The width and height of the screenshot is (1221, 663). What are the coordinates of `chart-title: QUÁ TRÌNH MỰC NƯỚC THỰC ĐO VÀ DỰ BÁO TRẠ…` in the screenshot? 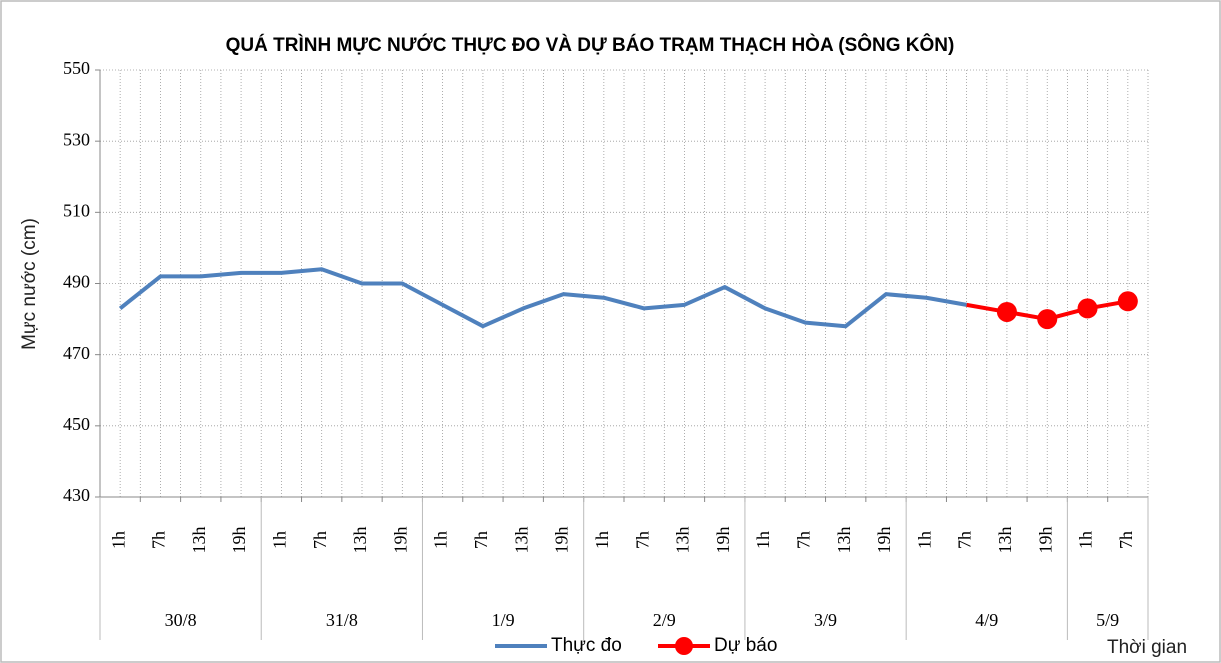 It's located at (590, 45).